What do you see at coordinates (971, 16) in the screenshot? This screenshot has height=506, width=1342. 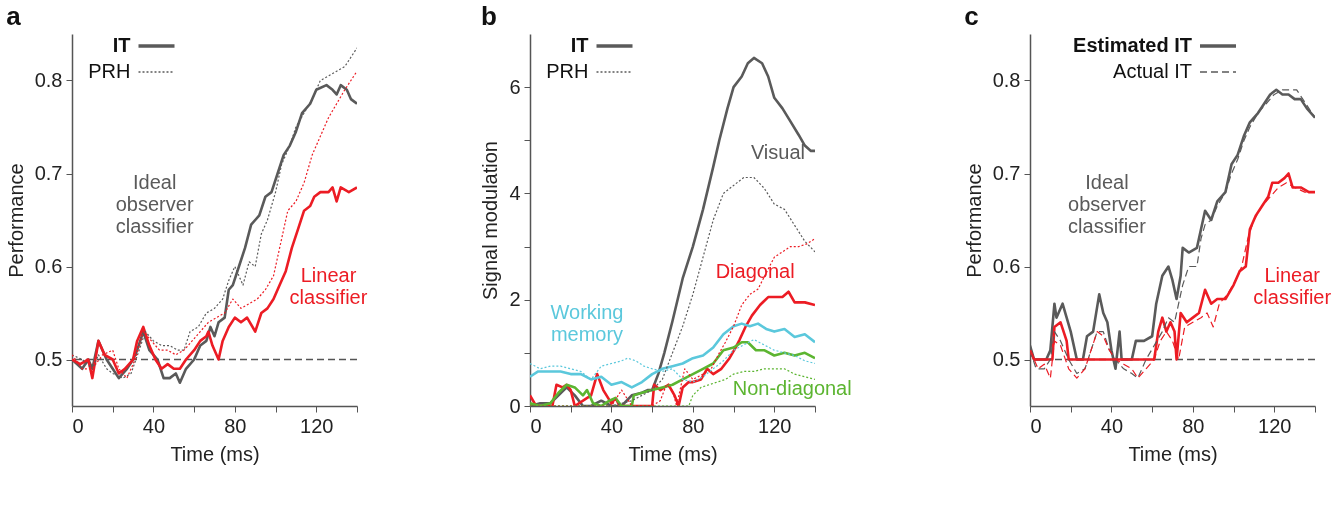 I see `chart-title: c` at bounding box center [971, 16].